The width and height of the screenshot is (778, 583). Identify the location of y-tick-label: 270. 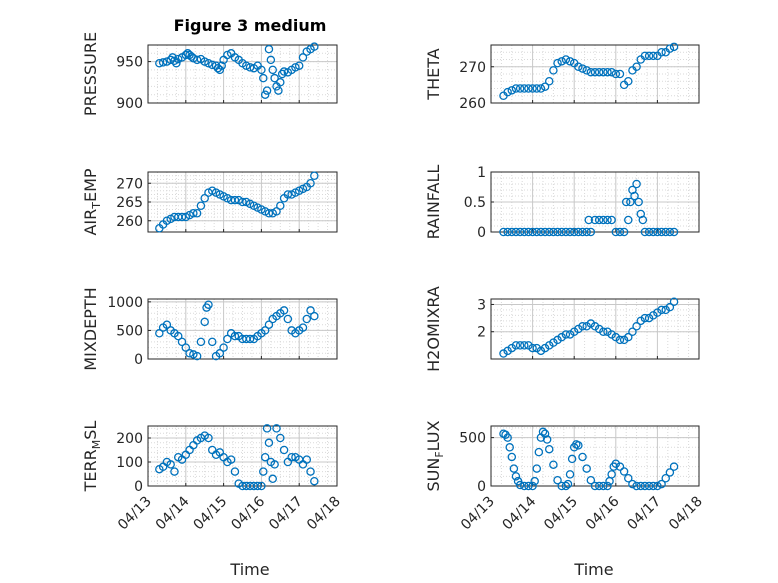
(472, 68).